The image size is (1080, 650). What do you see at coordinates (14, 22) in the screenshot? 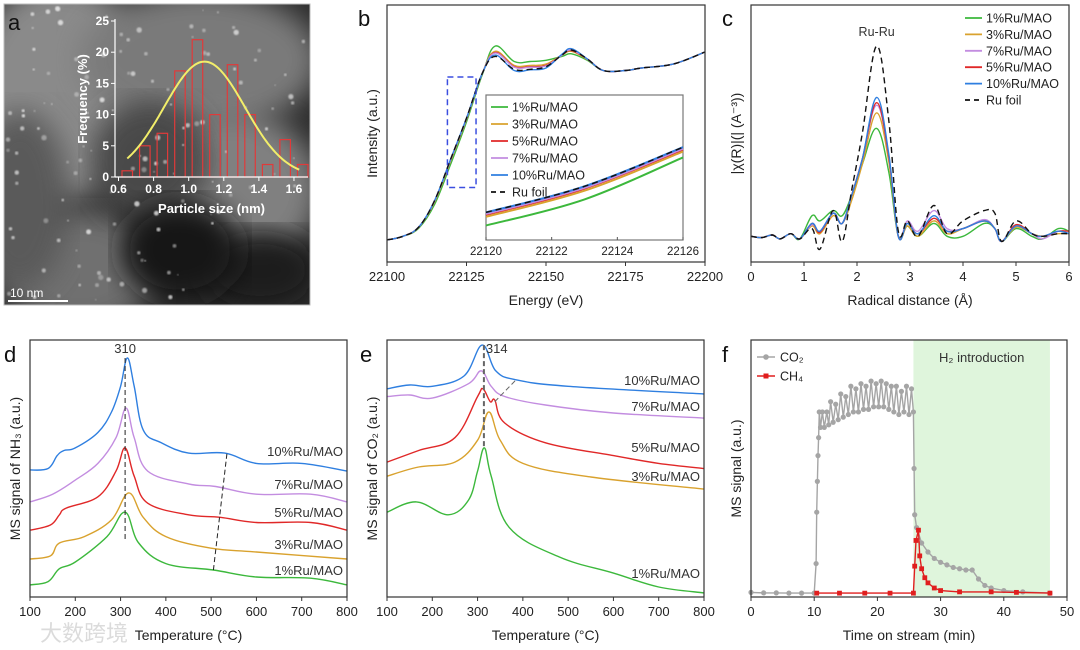
I see `panel-letter: a` at bounding box center [14, 22].